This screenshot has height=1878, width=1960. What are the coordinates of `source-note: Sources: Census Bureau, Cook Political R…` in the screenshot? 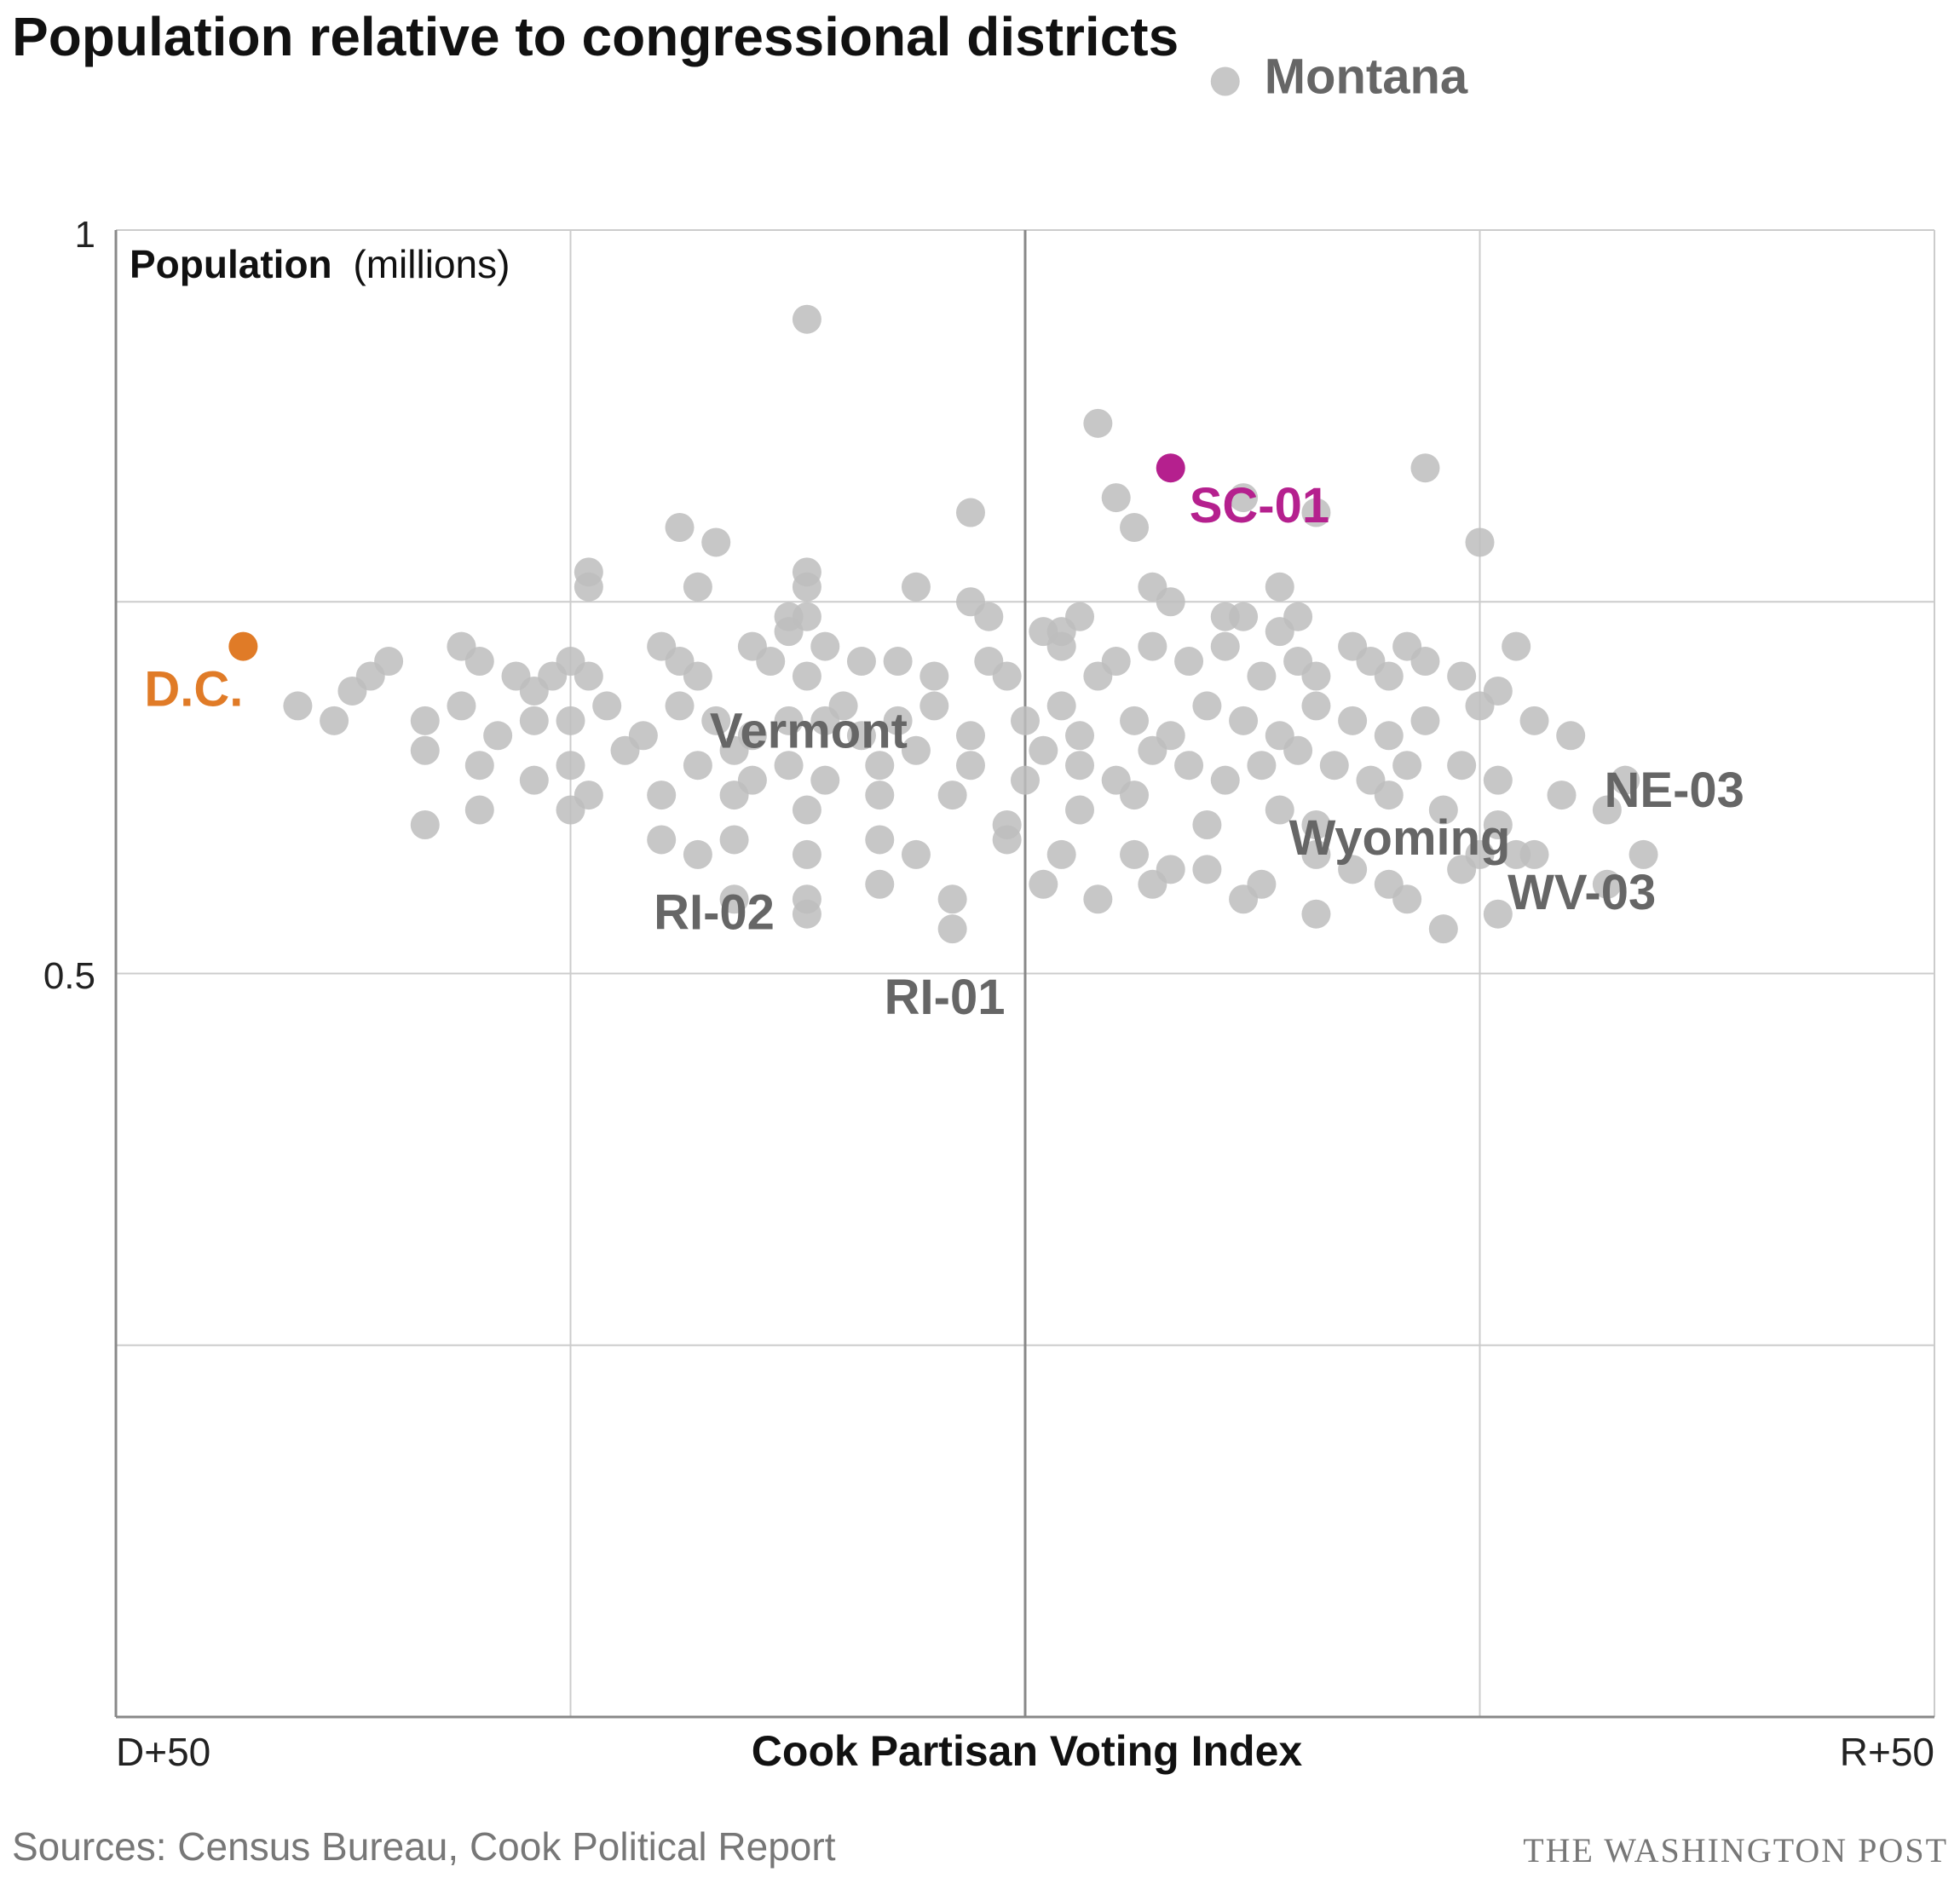 It's located at (424, 1846).